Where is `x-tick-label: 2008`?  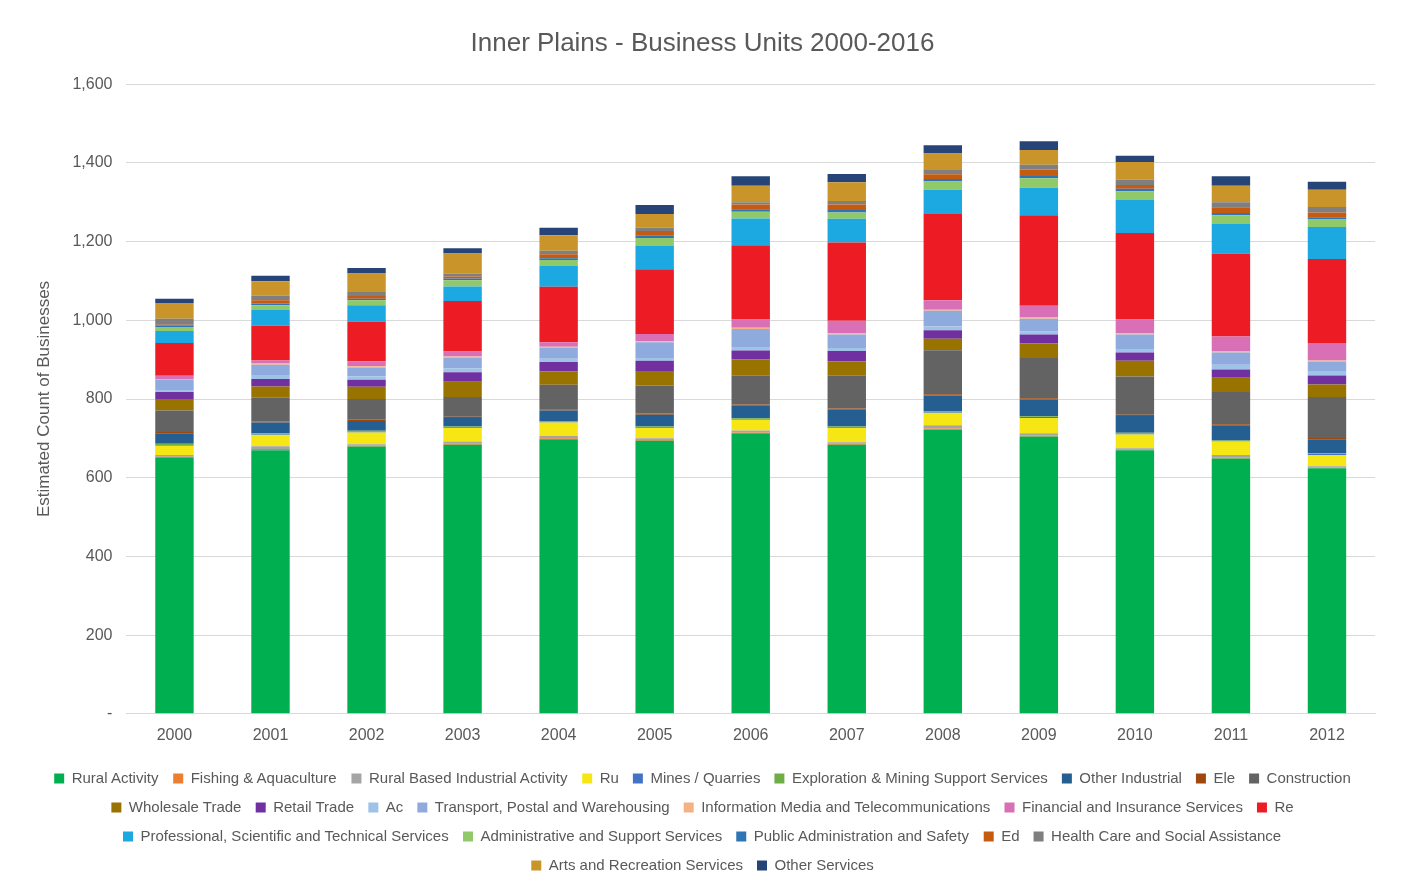
x-tick-label: 2008 is located at coordinates (943, 734).